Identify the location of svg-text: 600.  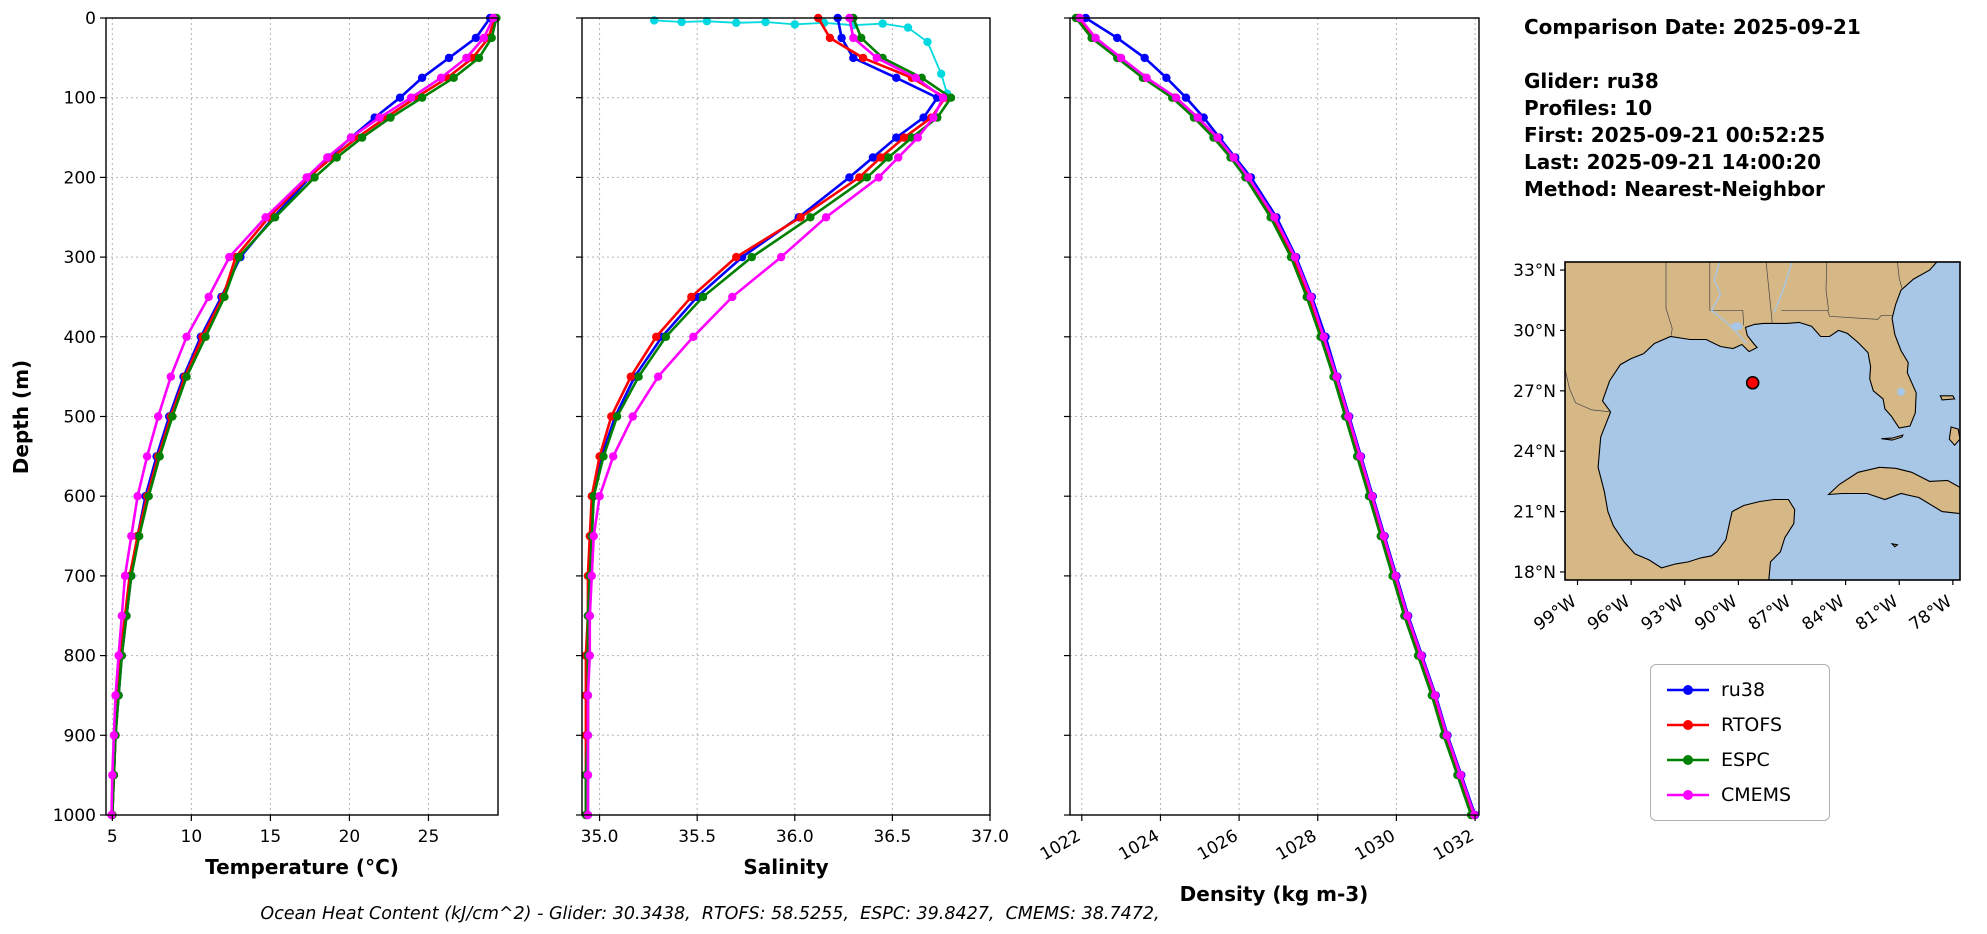
(80, 497).